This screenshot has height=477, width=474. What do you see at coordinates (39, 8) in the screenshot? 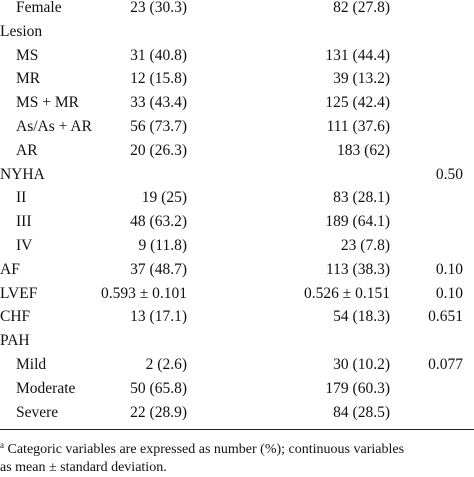
I see `row-label: Female` at bounding box center [39, 8].